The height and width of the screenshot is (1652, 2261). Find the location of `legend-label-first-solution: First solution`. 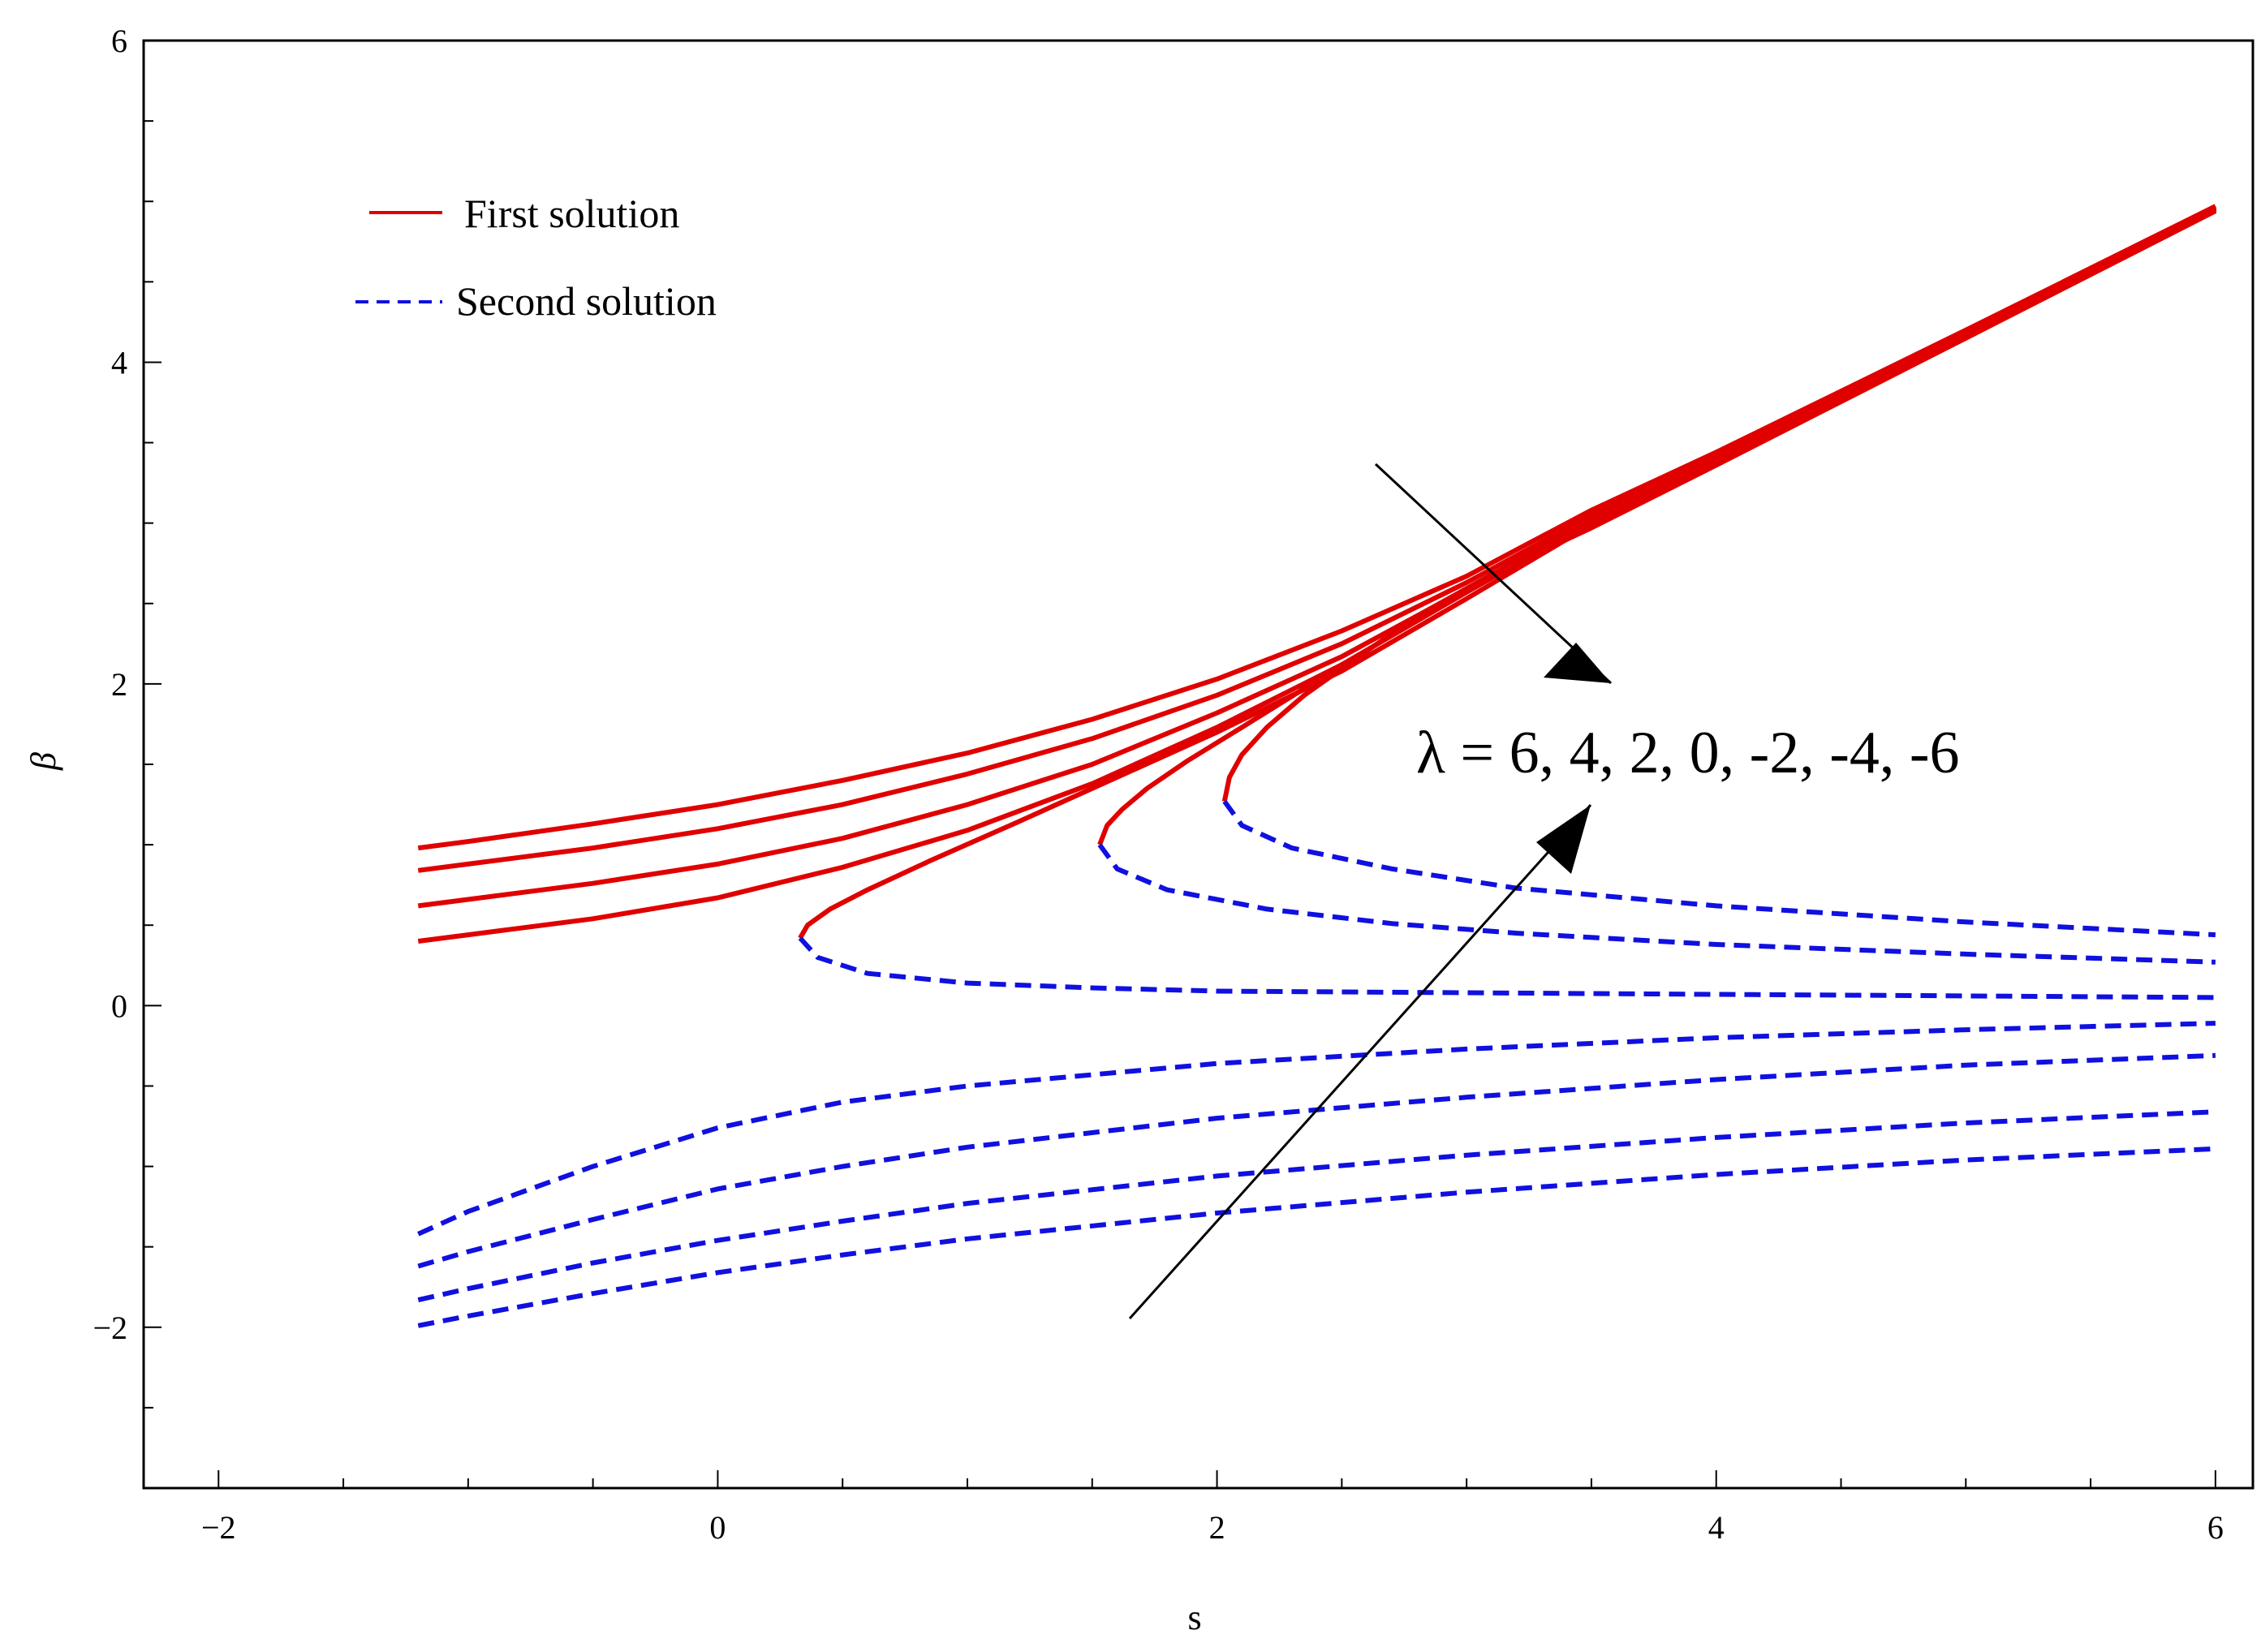

legend-label-first-solution: First solution is located at coordinates (571, 213).